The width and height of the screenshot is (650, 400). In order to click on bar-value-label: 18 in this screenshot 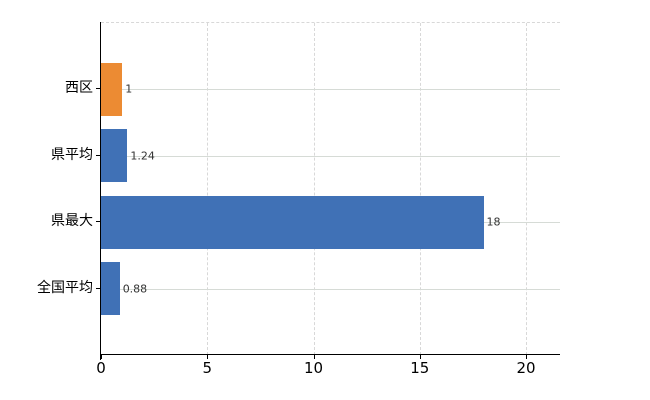, I will do `click(493, 222)`.